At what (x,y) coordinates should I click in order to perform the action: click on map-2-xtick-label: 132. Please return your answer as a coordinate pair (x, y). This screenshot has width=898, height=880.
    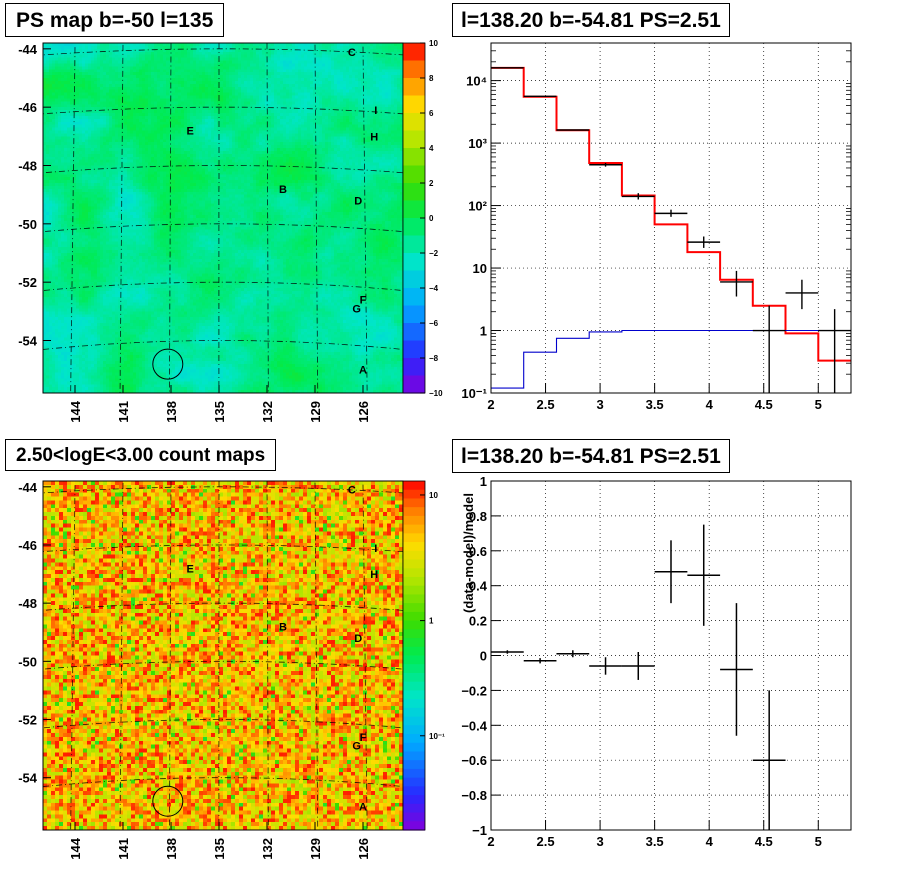
    Looking at the image, I should click on (267, 849).